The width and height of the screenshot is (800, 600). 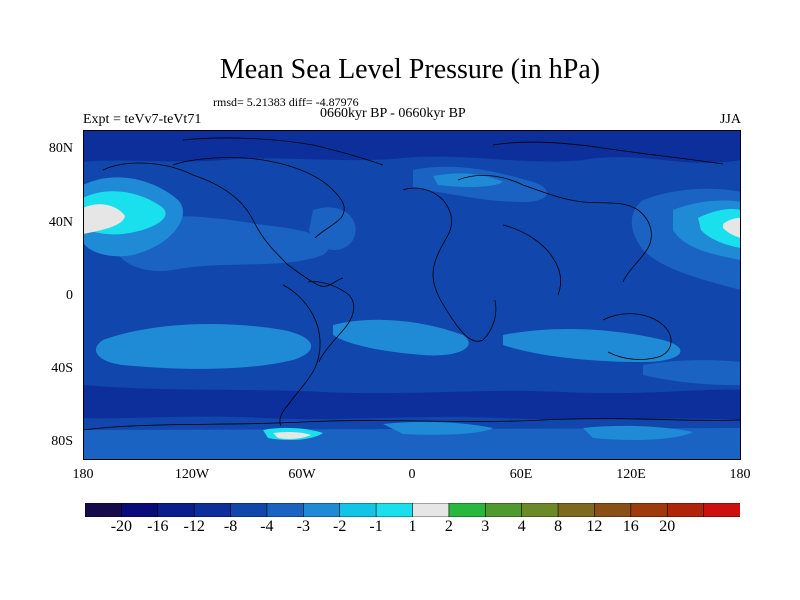 I want to click on colorbar-label: 2, so click(x=448, y=526).